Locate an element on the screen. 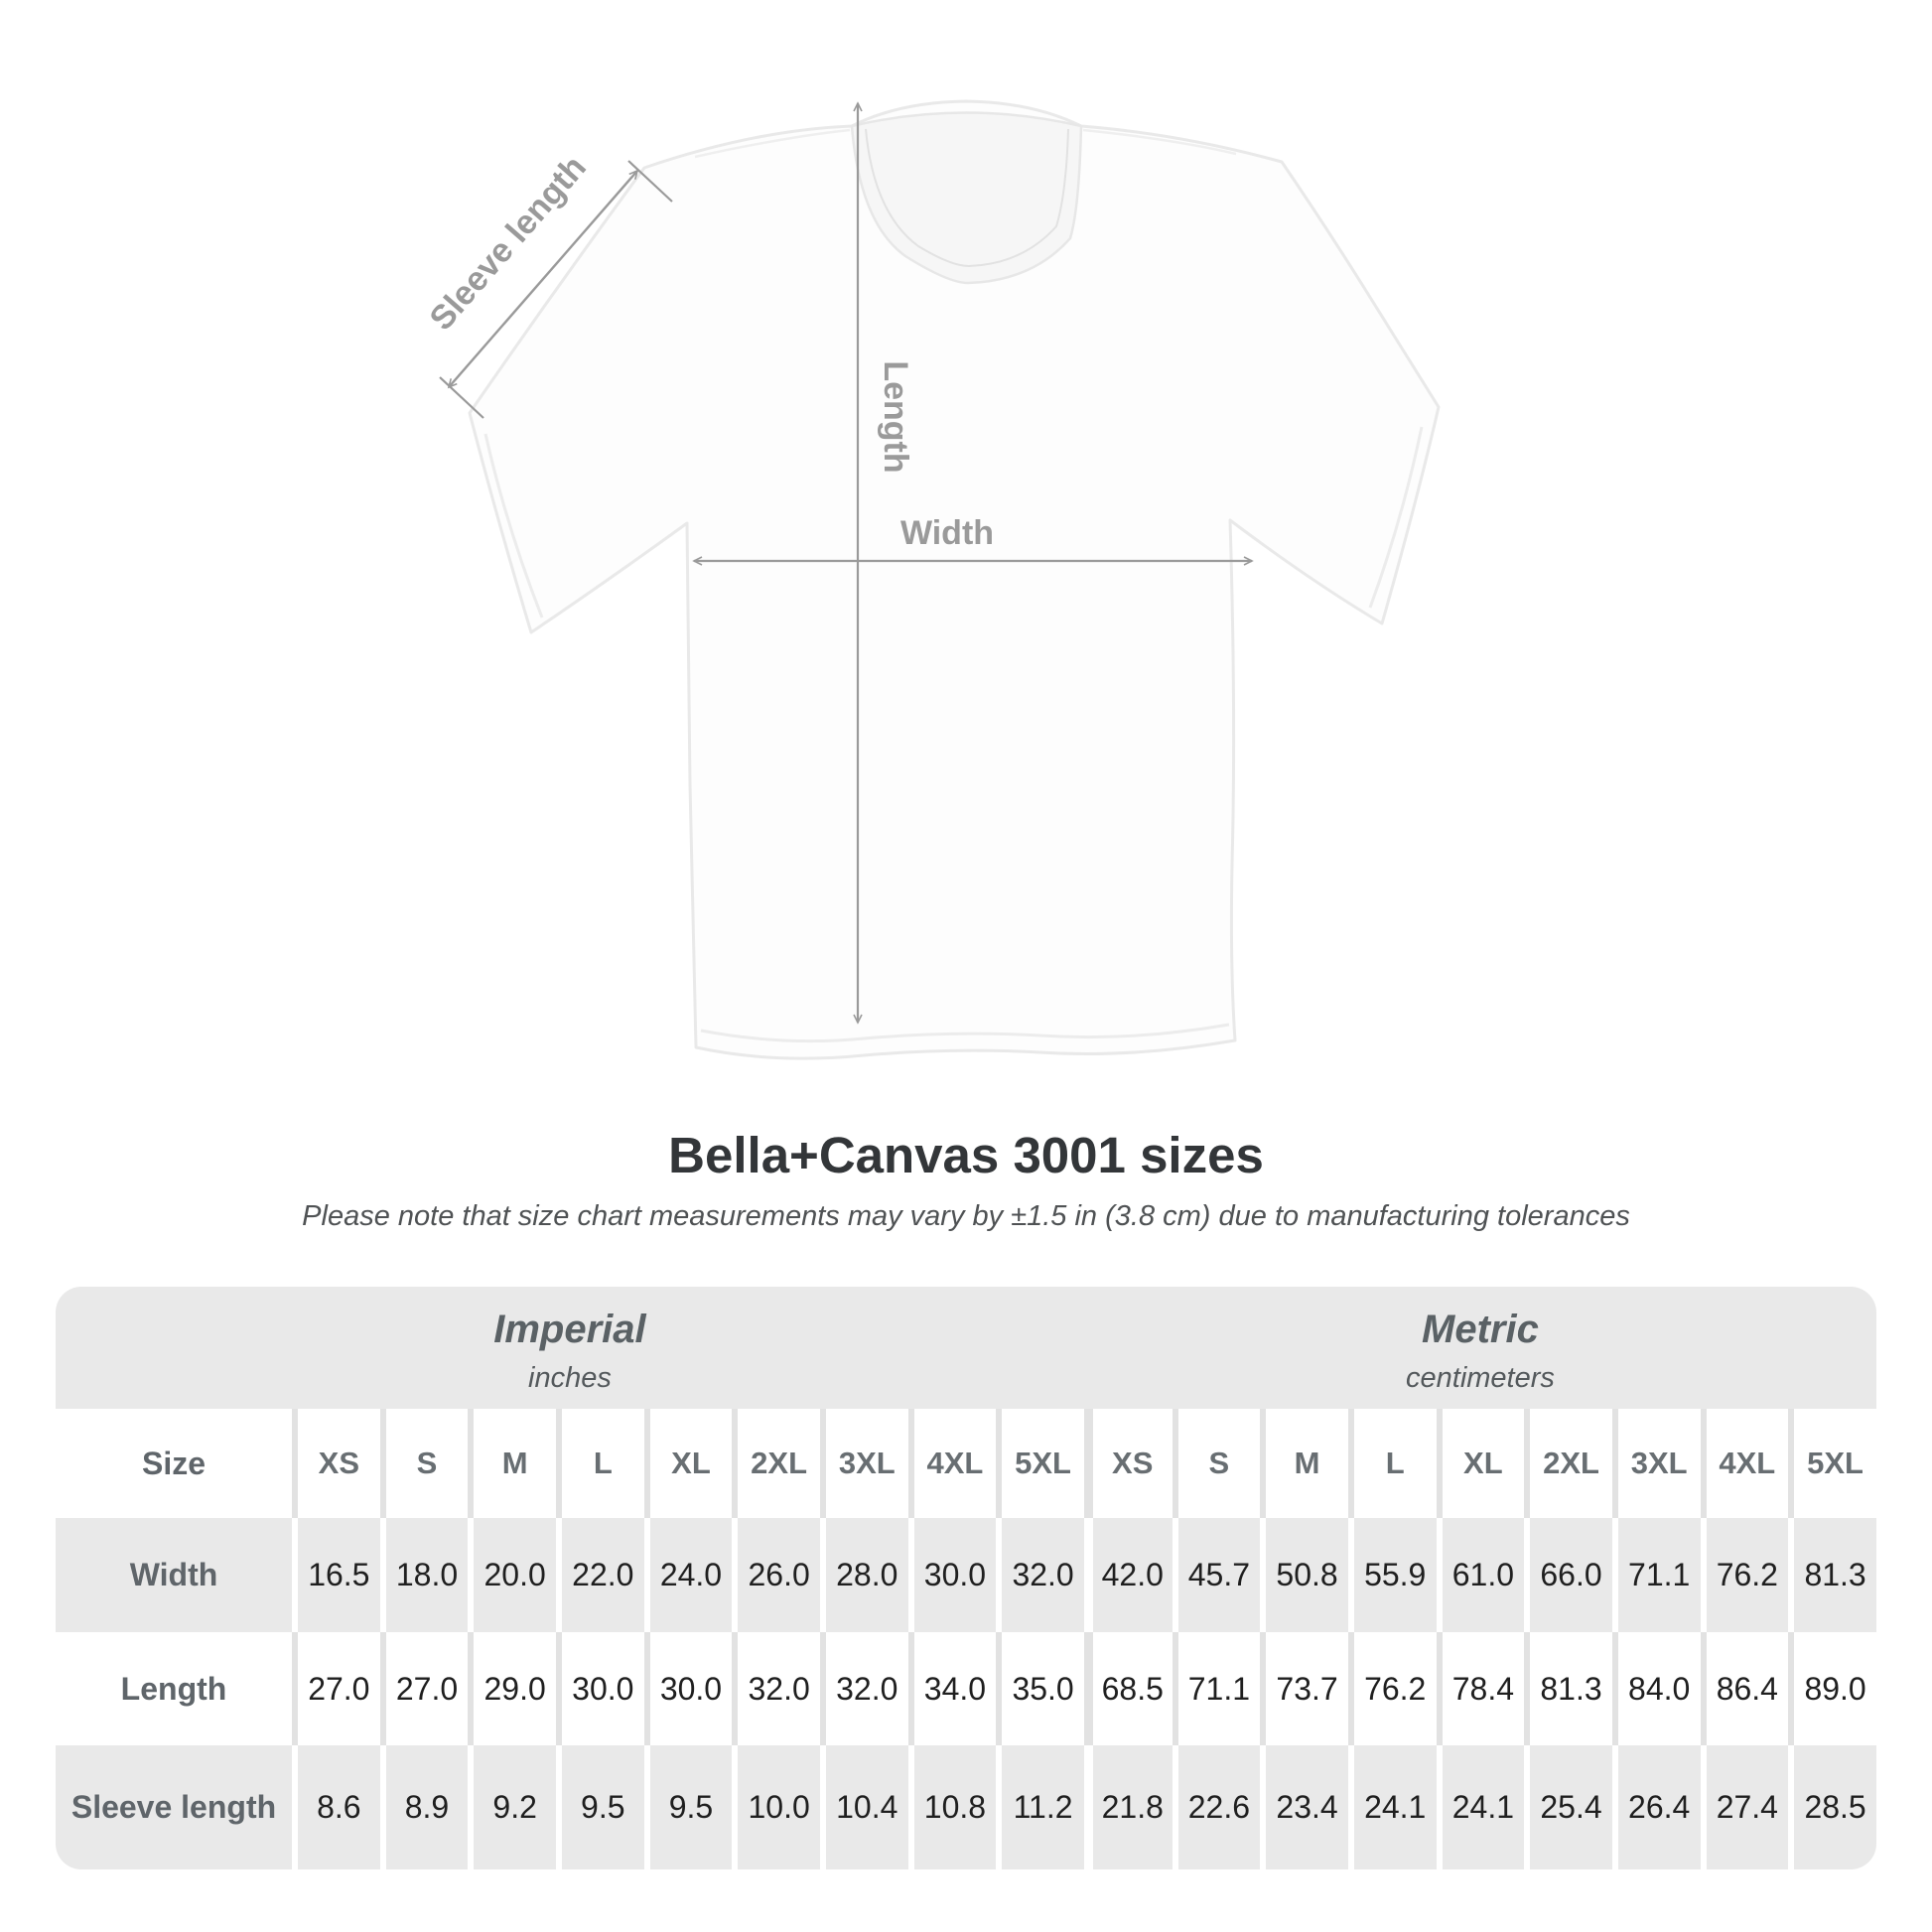 The height and width of the screenshot is (1932, 1932). table-cell: 24.0 is located at coordinates (688, 1575).